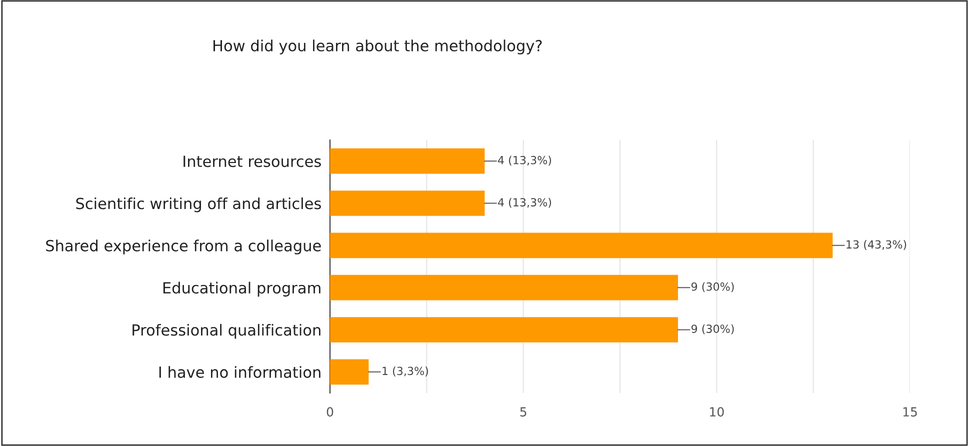 This screenshot has width=969, height=446. I want to click on chart-title: How did you learn about the methodology?, so click(378, 47).